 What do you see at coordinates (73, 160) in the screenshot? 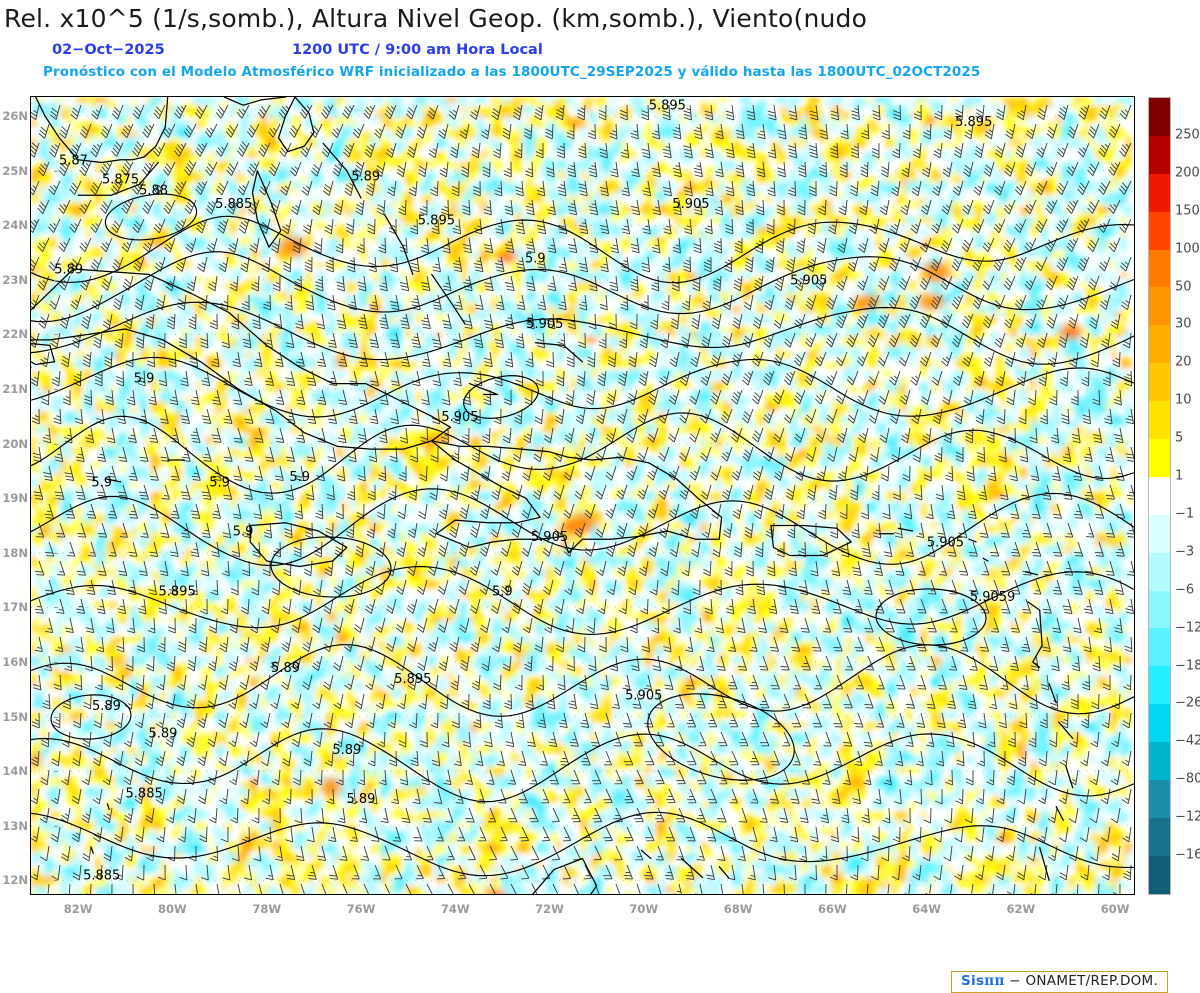
I see `contour-label: 5.87` at bounding box center [73, 160].